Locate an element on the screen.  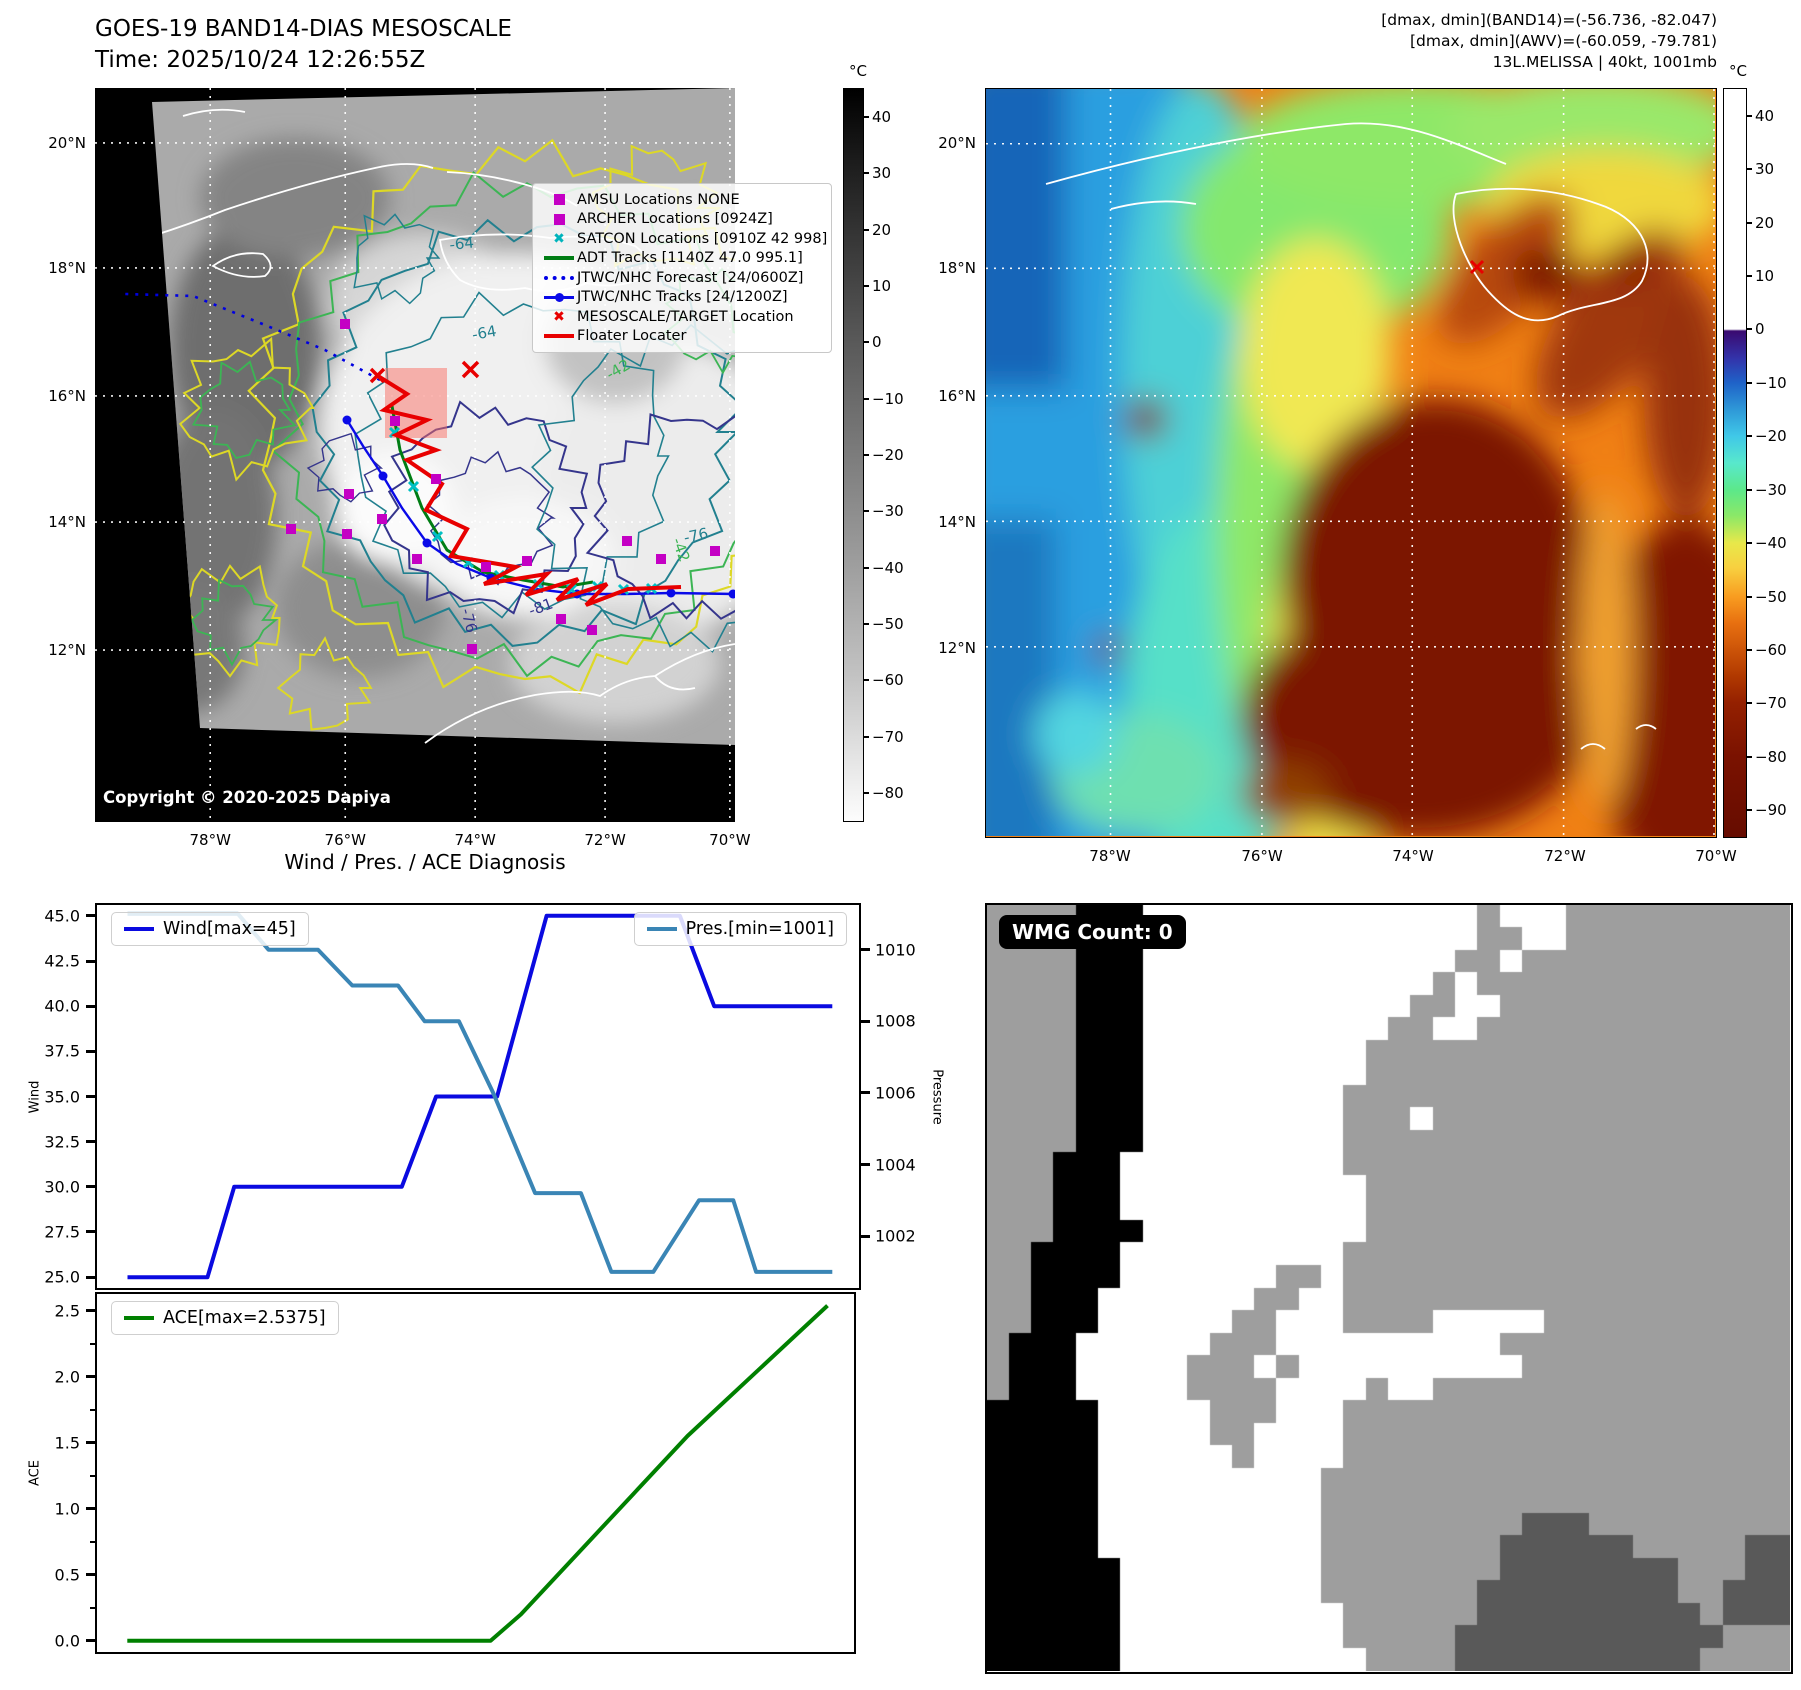
chart-legend: Wind[max=45] is located at coordinates (210, 929).